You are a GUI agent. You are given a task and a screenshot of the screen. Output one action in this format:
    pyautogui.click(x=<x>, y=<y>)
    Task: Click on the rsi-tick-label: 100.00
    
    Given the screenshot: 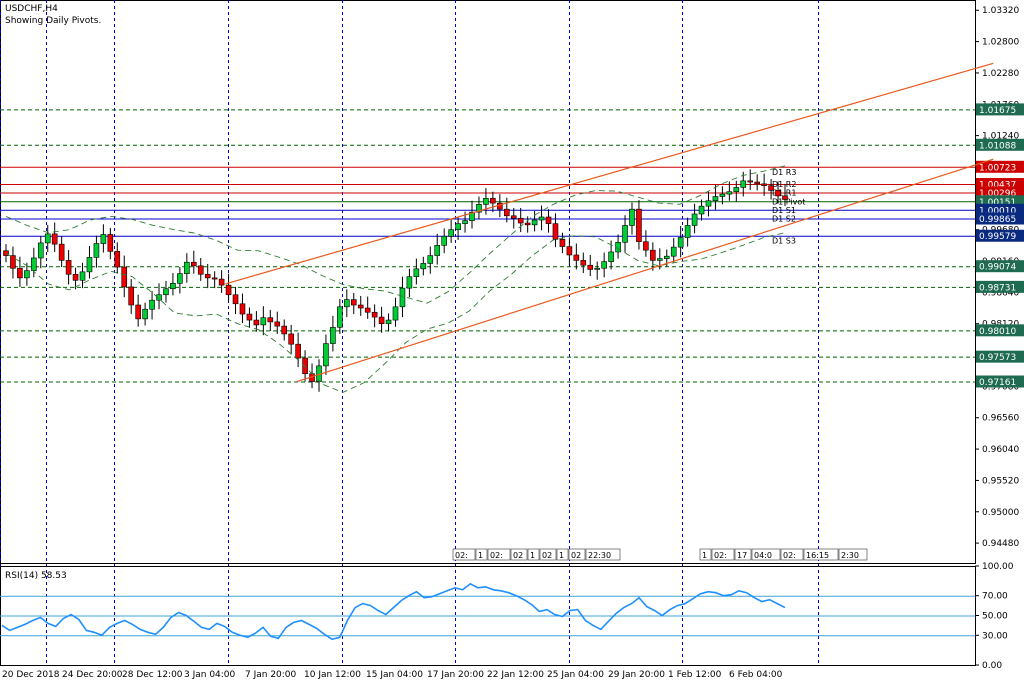 What is the action you would take?
    pyautogui.click(x=998, y=567)
    